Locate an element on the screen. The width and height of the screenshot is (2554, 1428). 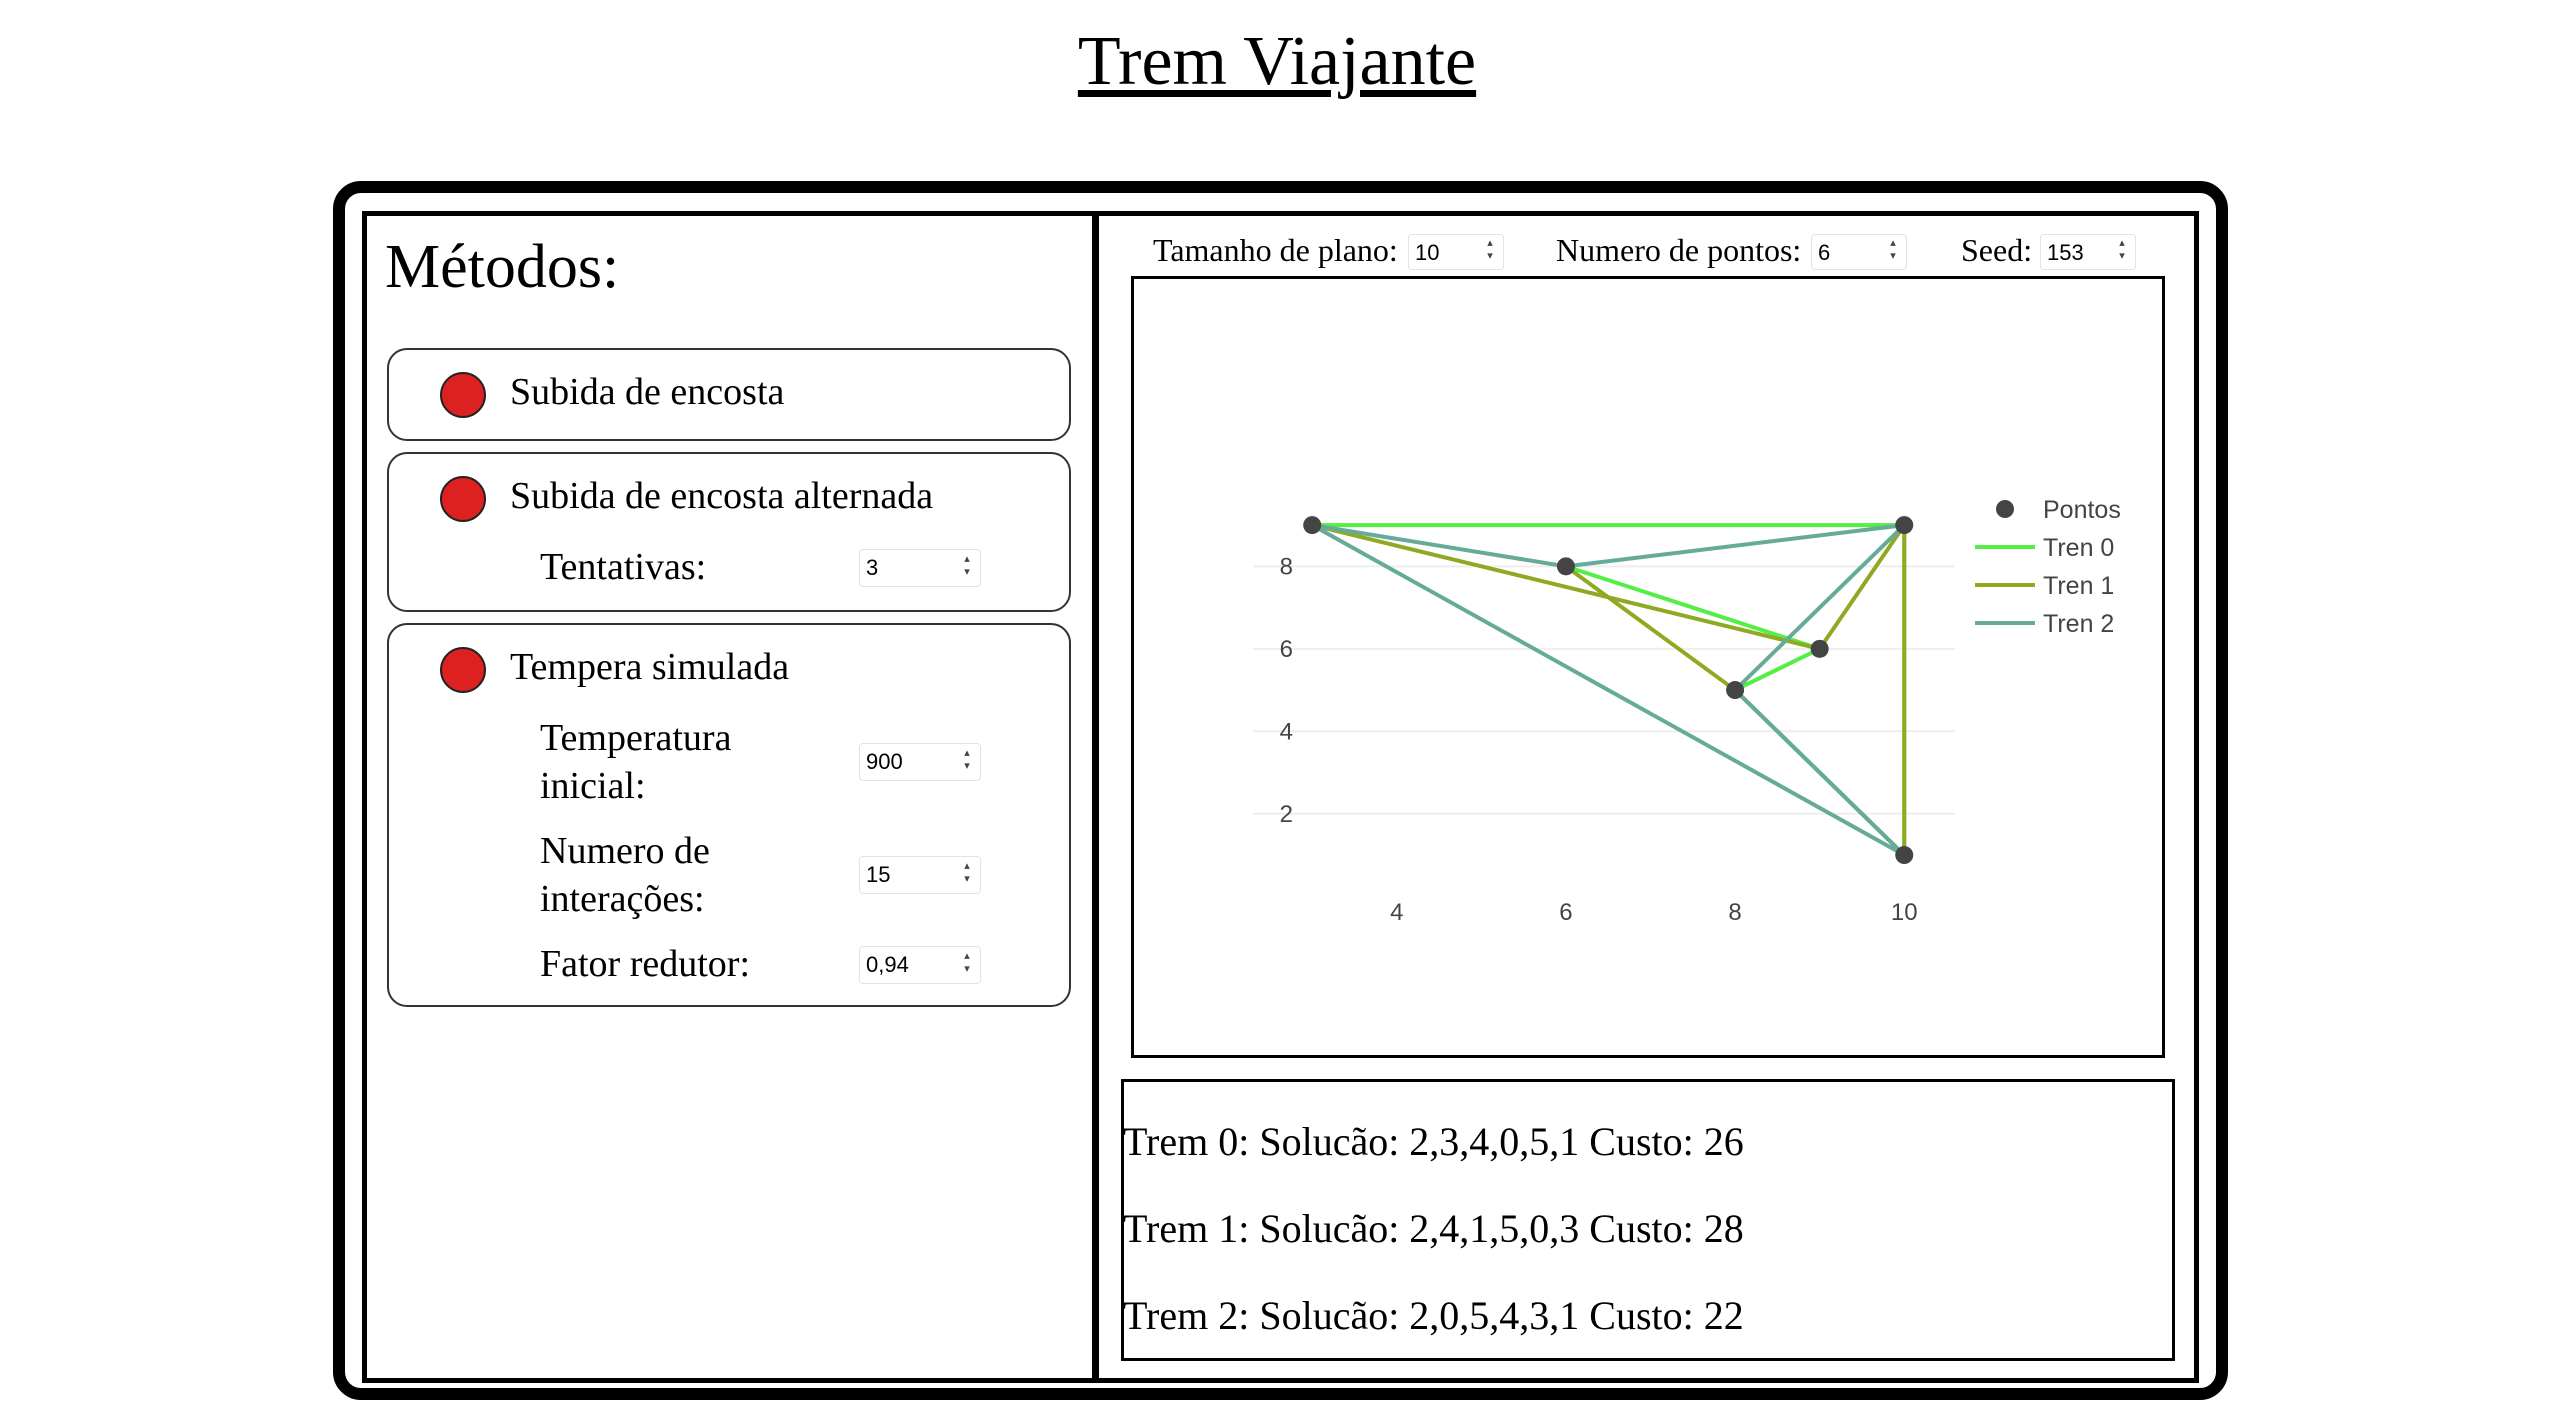
points-count-label: Numero de pontos: is located at coordinates (1679, 250).